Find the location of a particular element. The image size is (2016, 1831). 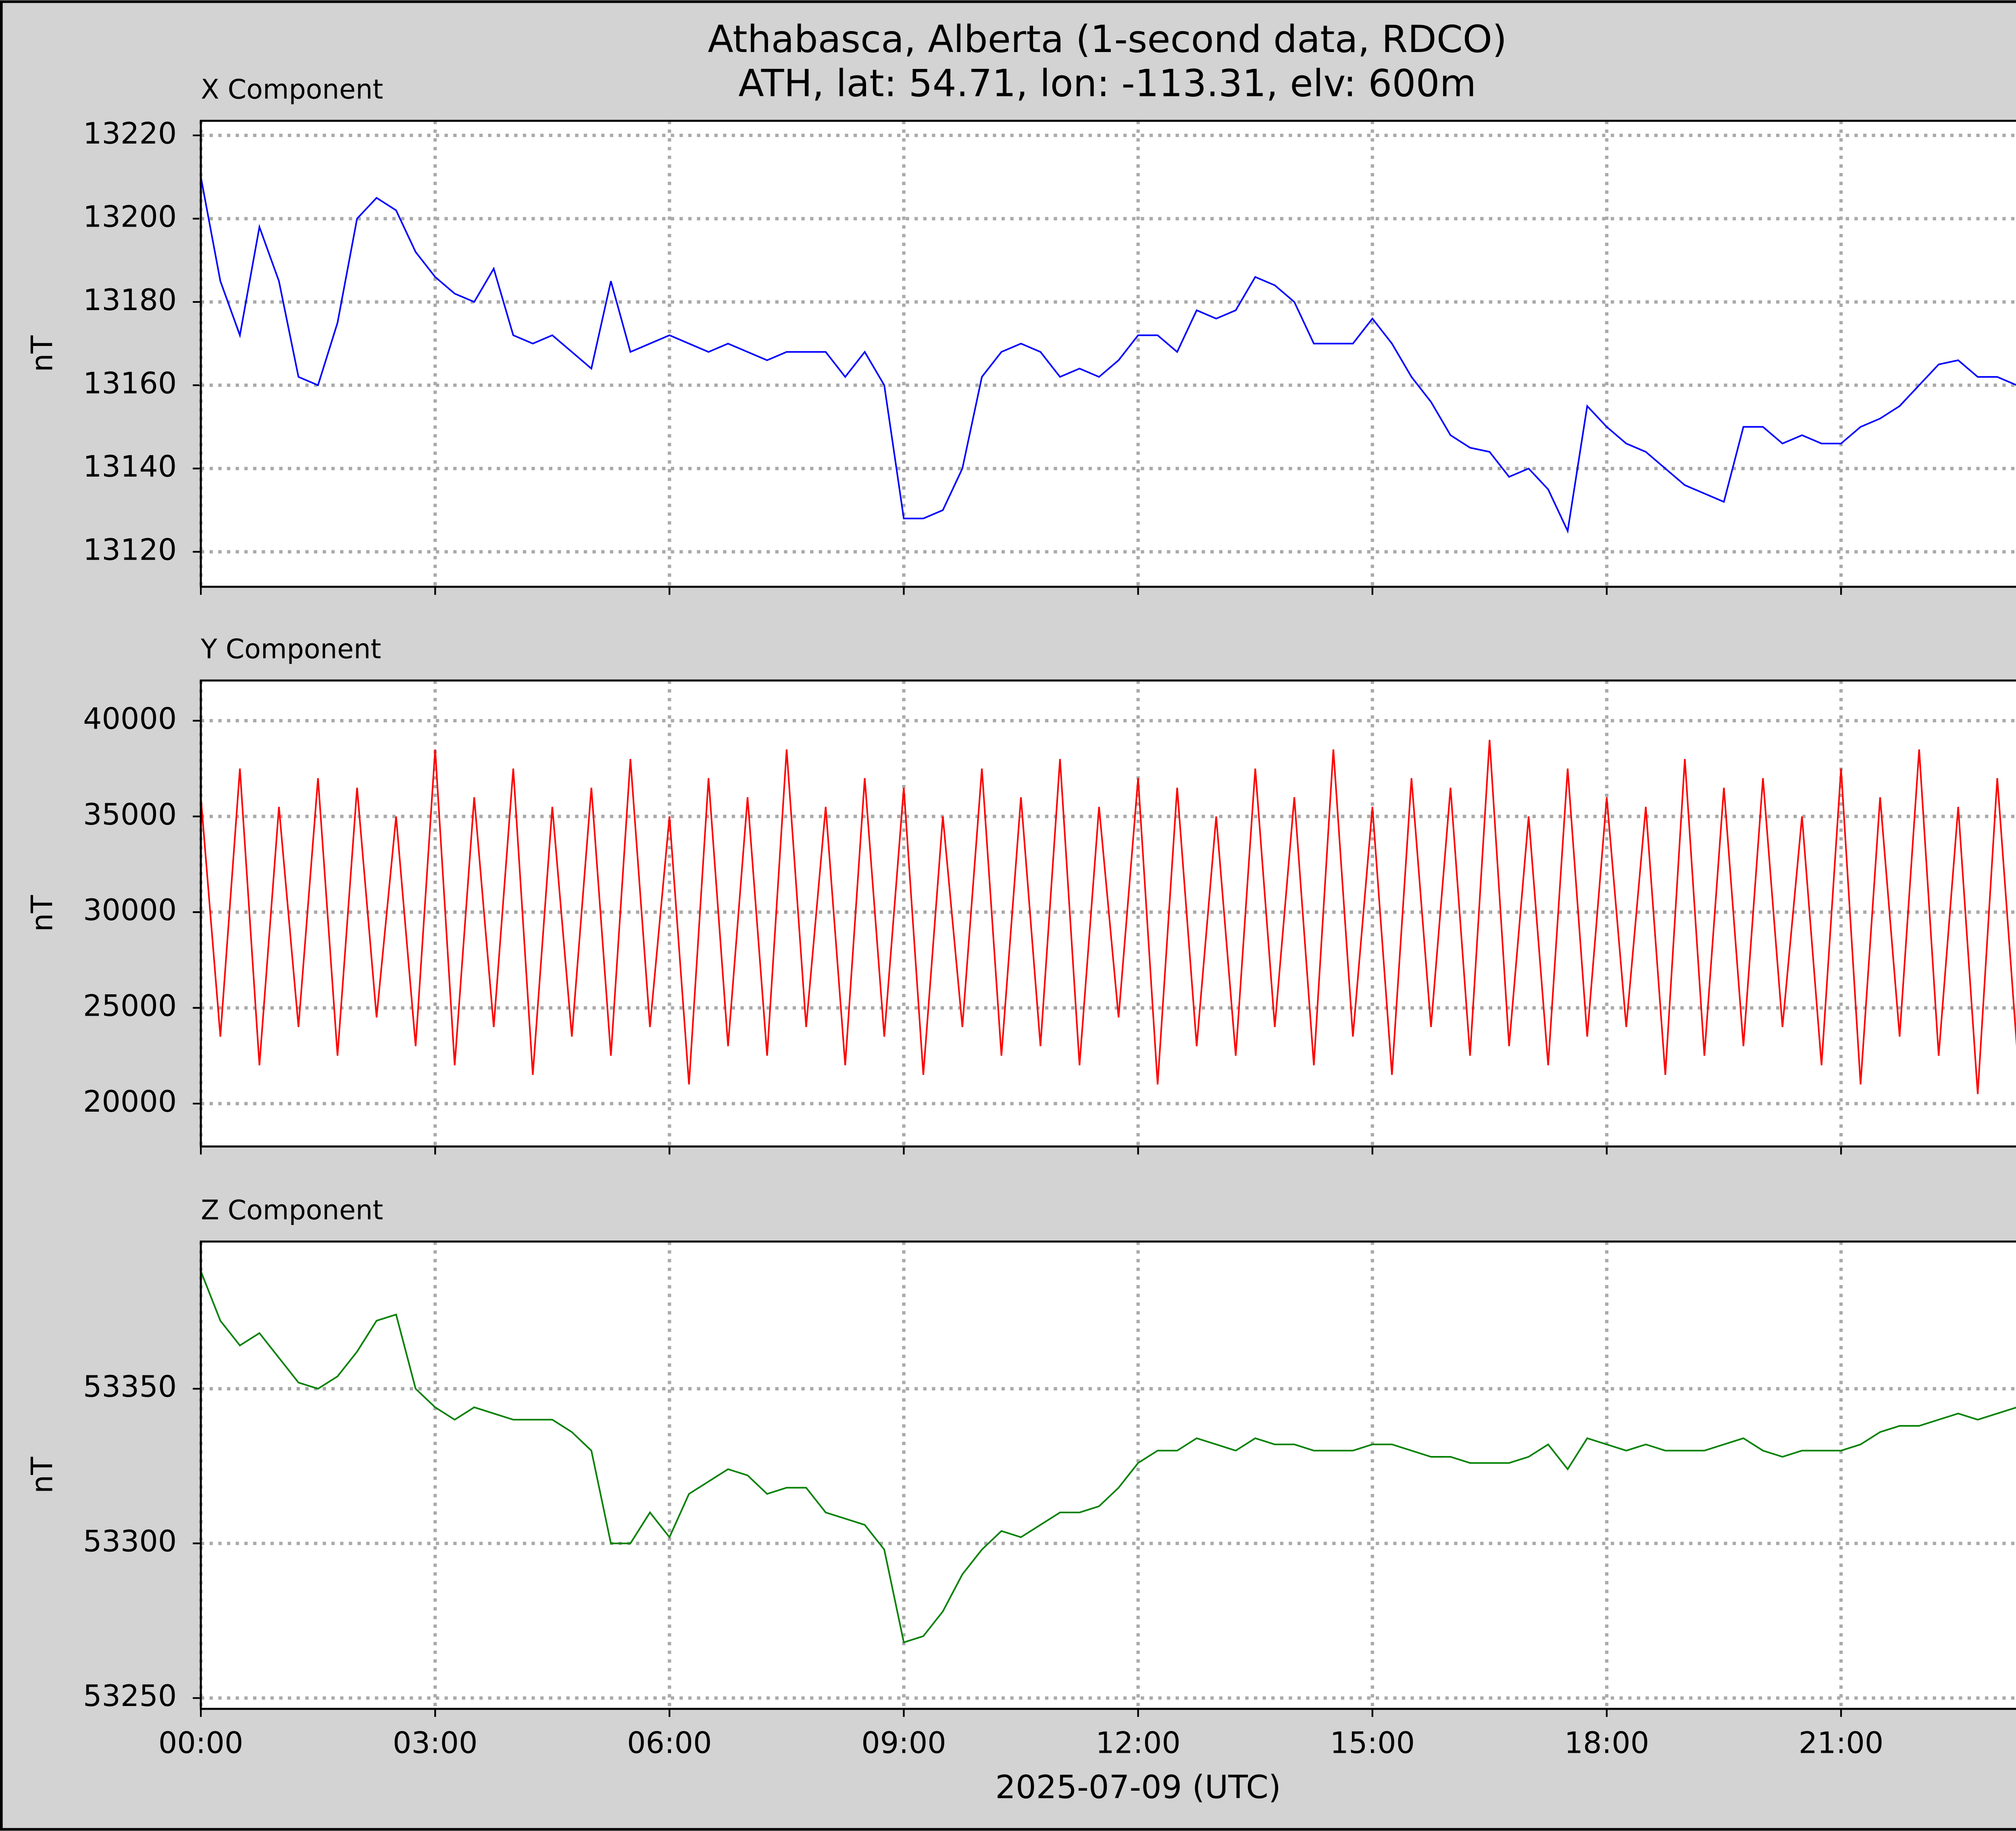

subplot-title: Y Component is located at coordinates (290, 649).